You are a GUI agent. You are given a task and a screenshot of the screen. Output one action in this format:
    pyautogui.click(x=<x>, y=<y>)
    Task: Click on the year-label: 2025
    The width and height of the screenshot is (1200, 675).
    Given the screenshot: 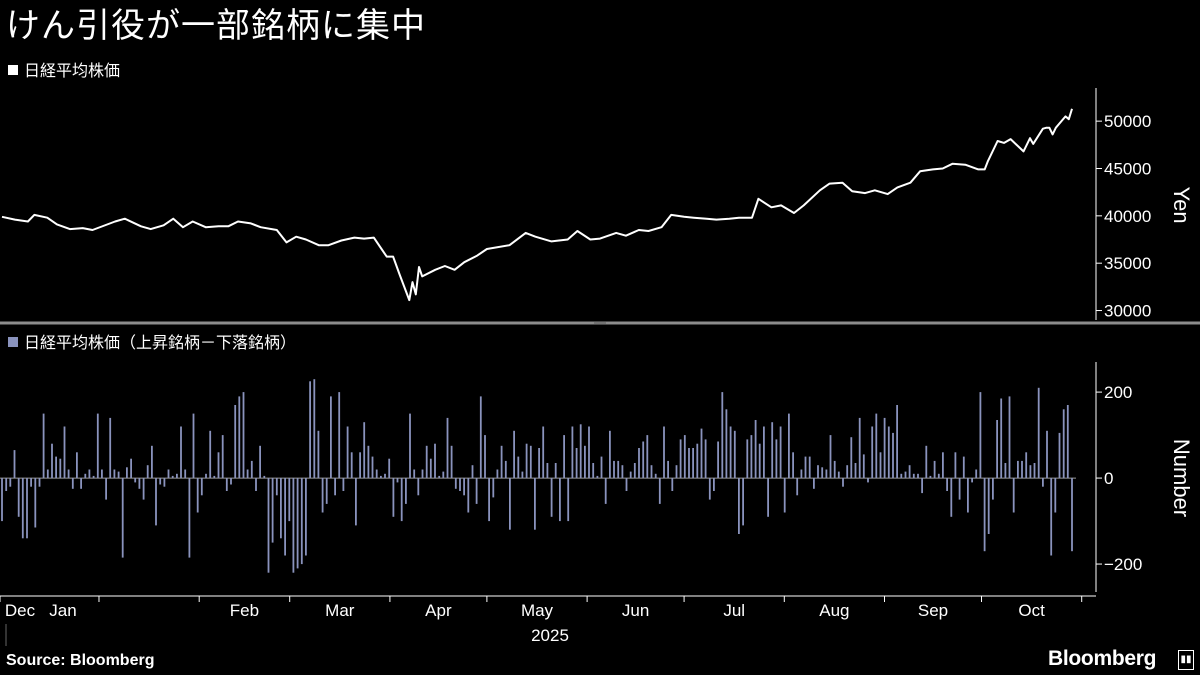 What is the action you would take?
    pyautogui.click(x=550, y=635)
    